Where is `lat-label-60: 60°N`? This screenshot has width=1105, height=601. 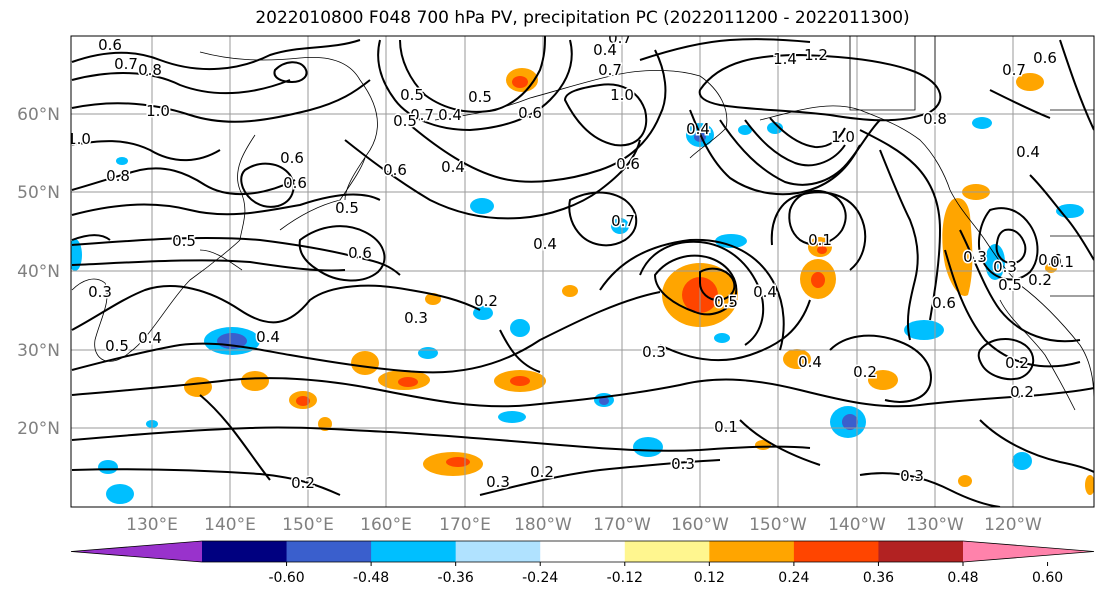 lat-label-60: 60°N is located at coordinates (38, 115).